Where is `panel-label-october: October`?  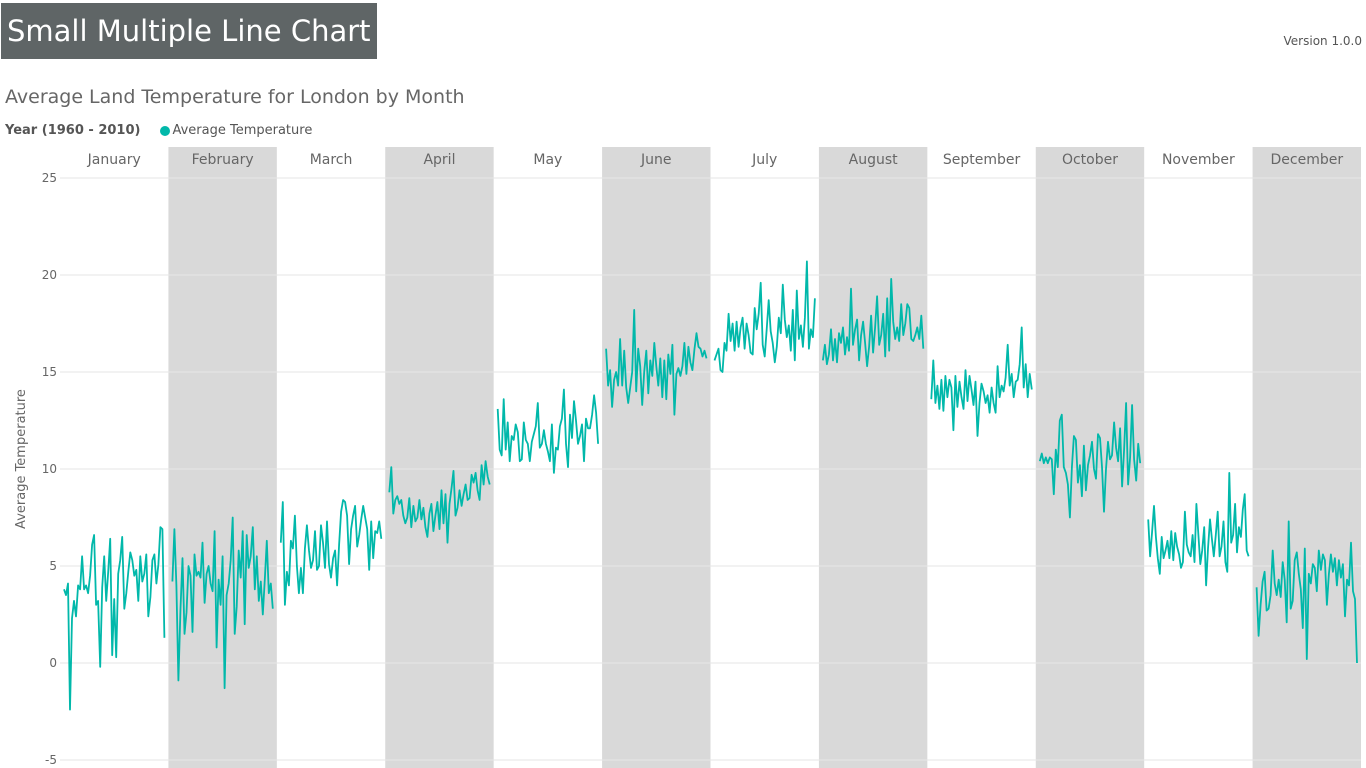 panel-label-october: October is located at coordinates (1090, 160).